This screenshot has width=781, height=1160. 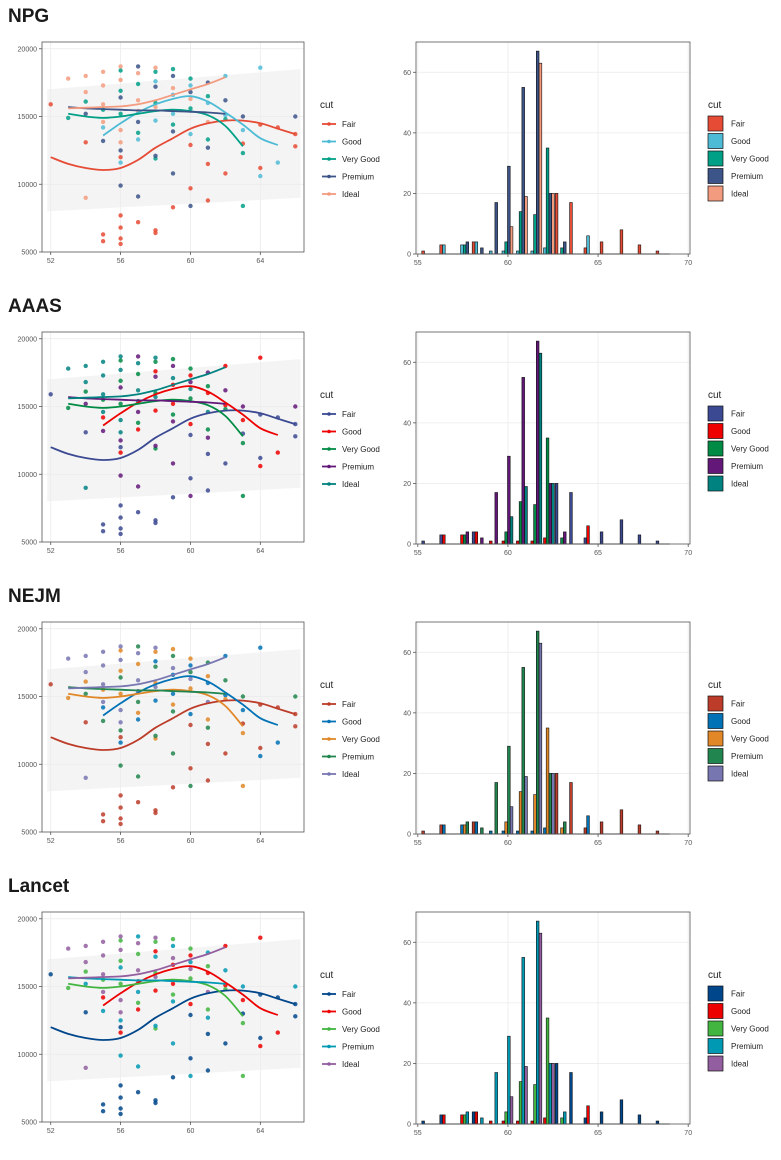 What do you see at coordinates (358, 757) in the screenshot?
I see `legend-label: Premium` at bounding box center [358, 757].